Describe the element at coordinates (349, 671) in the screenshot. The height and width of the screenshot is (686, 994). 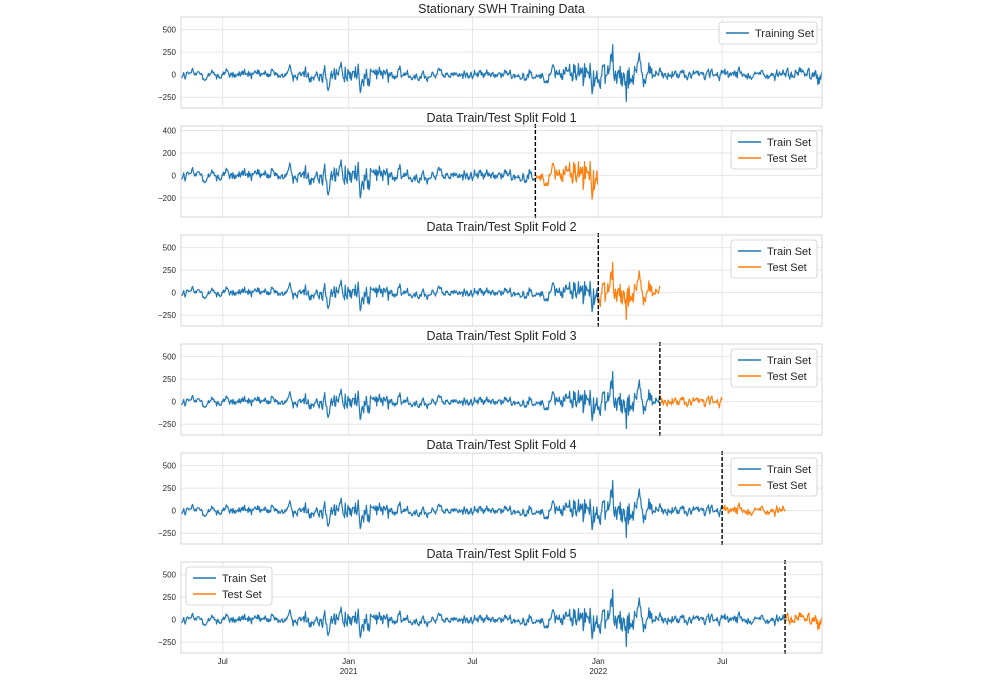
I see `x-tick-year-label: 2021` at that location.